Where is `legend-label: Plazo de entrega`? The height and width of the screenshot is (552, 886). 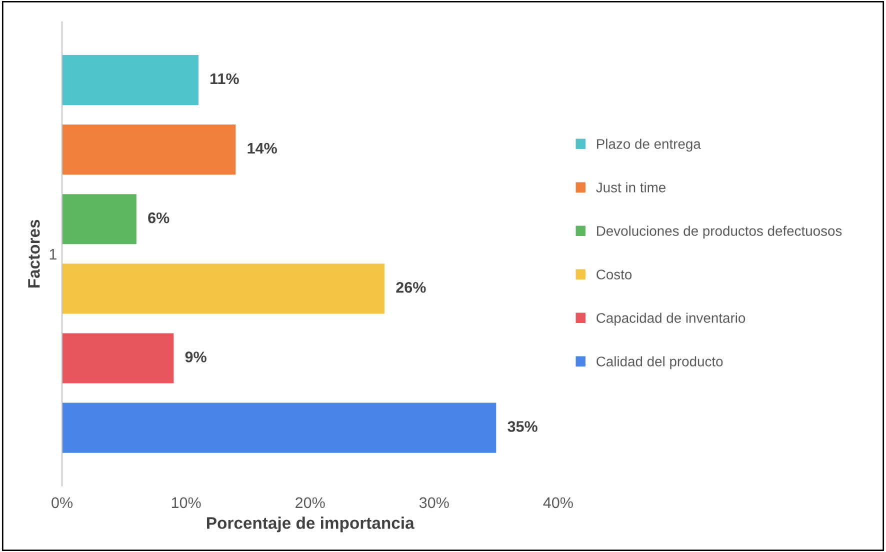 legend-label: Plazo de entrega is located at coordinates (649, 145).